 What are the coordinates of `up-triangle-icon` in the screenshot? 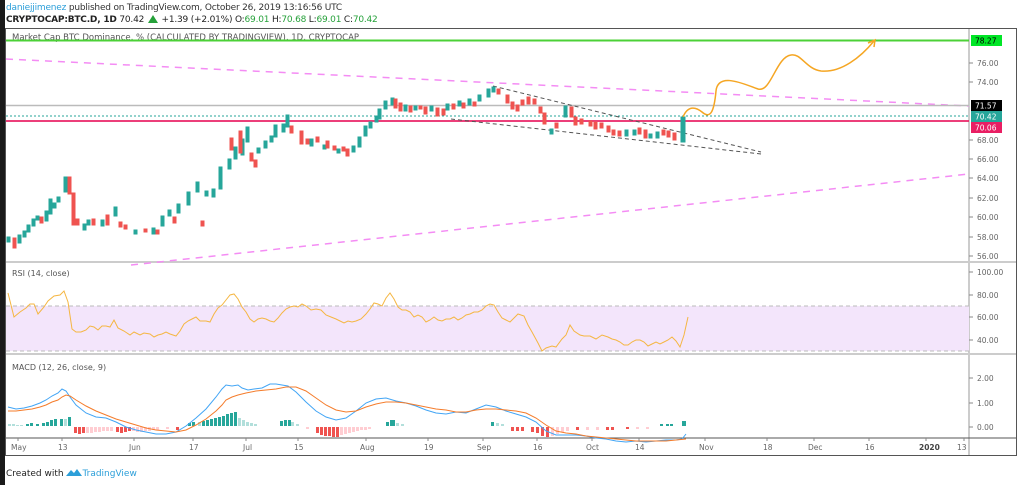 It's located at (152, 19).